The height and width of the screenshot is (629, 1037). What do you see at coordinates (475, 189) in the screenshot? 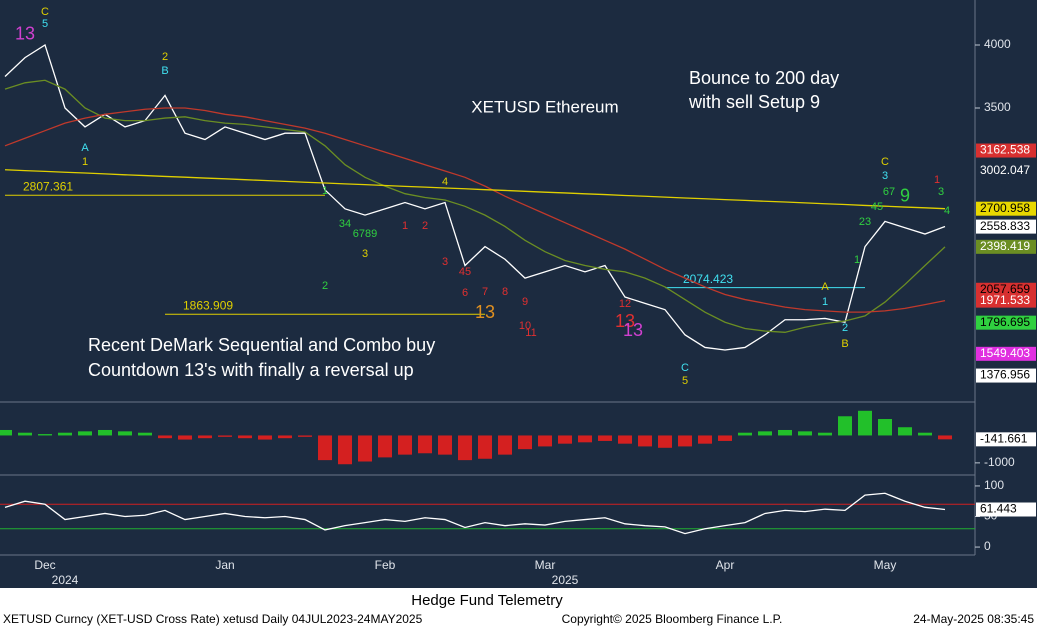
I see `series-line` at bounding box center [475, 189].